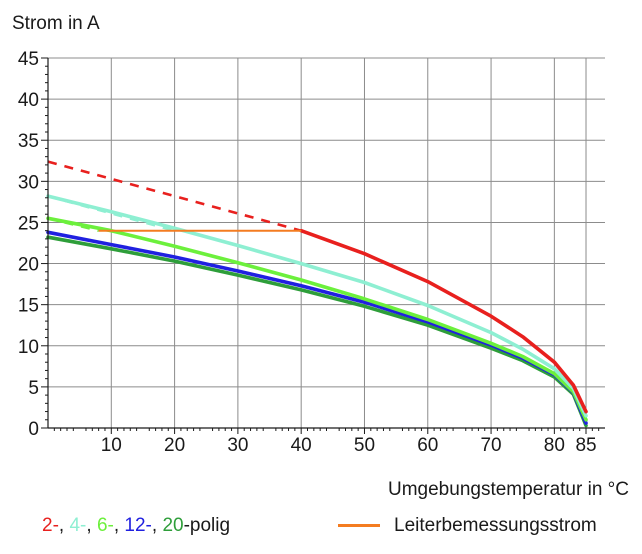  What do you see at coordinates (78, 525) in the screenshot?
I see `legend-pole-2: 4-` at bounding box center [78, 525].